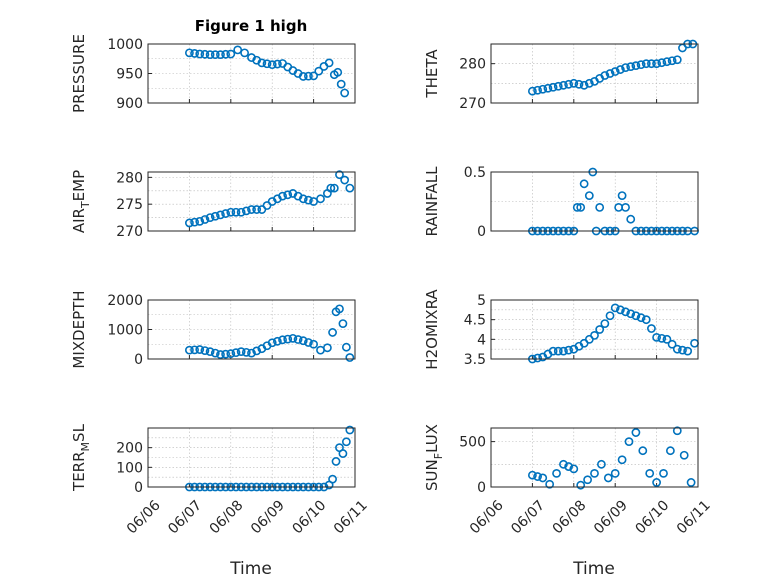 The width and height of the screenshot is (778, 583). What do you see at coordinates (129, 75) in the screenshot?
I see `y-tick-label: 950` at bounding box center [129, 75].